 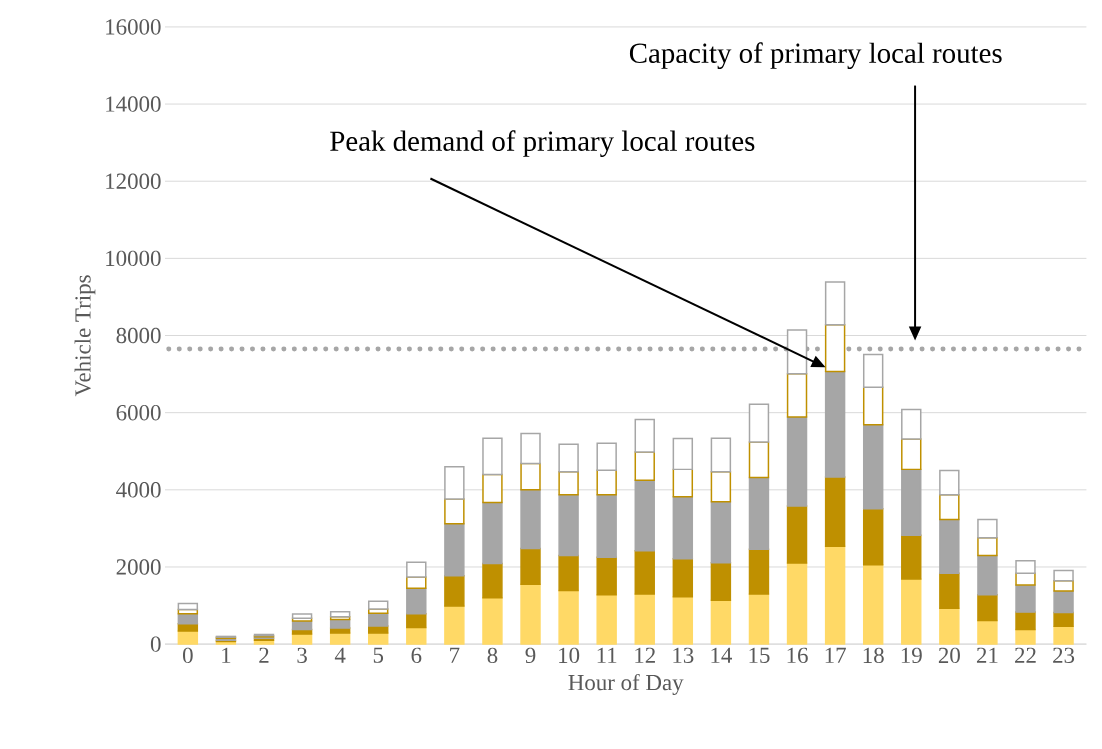 What do you see at coordinates (569, 655) in the screenshot?
I see `x-tick-label: 10` at bounding box center [569, 655].